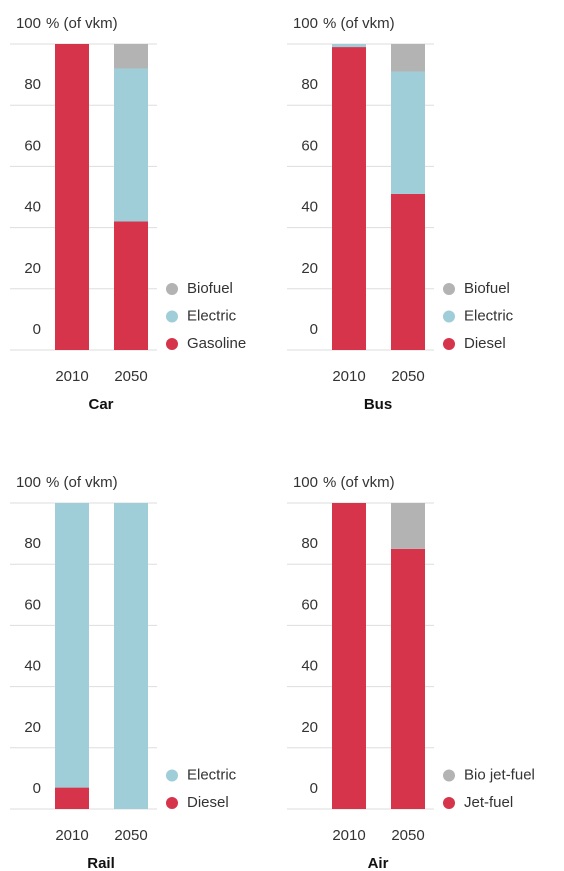 The width and height of the screenshot is (564, 871). What do you see at coordinates (378, 404) in the screenshot?
I see `panel-title: Bus` at bounding box center [378, 404].